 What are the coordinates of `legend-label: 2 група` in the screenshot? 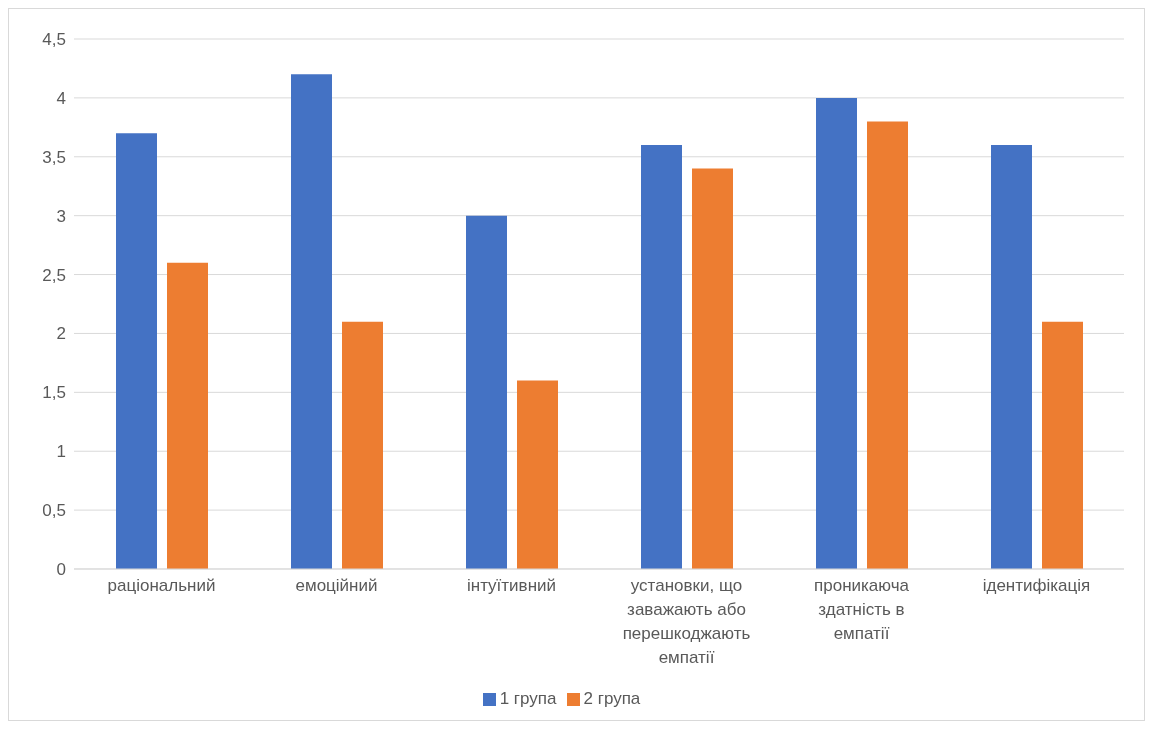 It's located at (612, 698).